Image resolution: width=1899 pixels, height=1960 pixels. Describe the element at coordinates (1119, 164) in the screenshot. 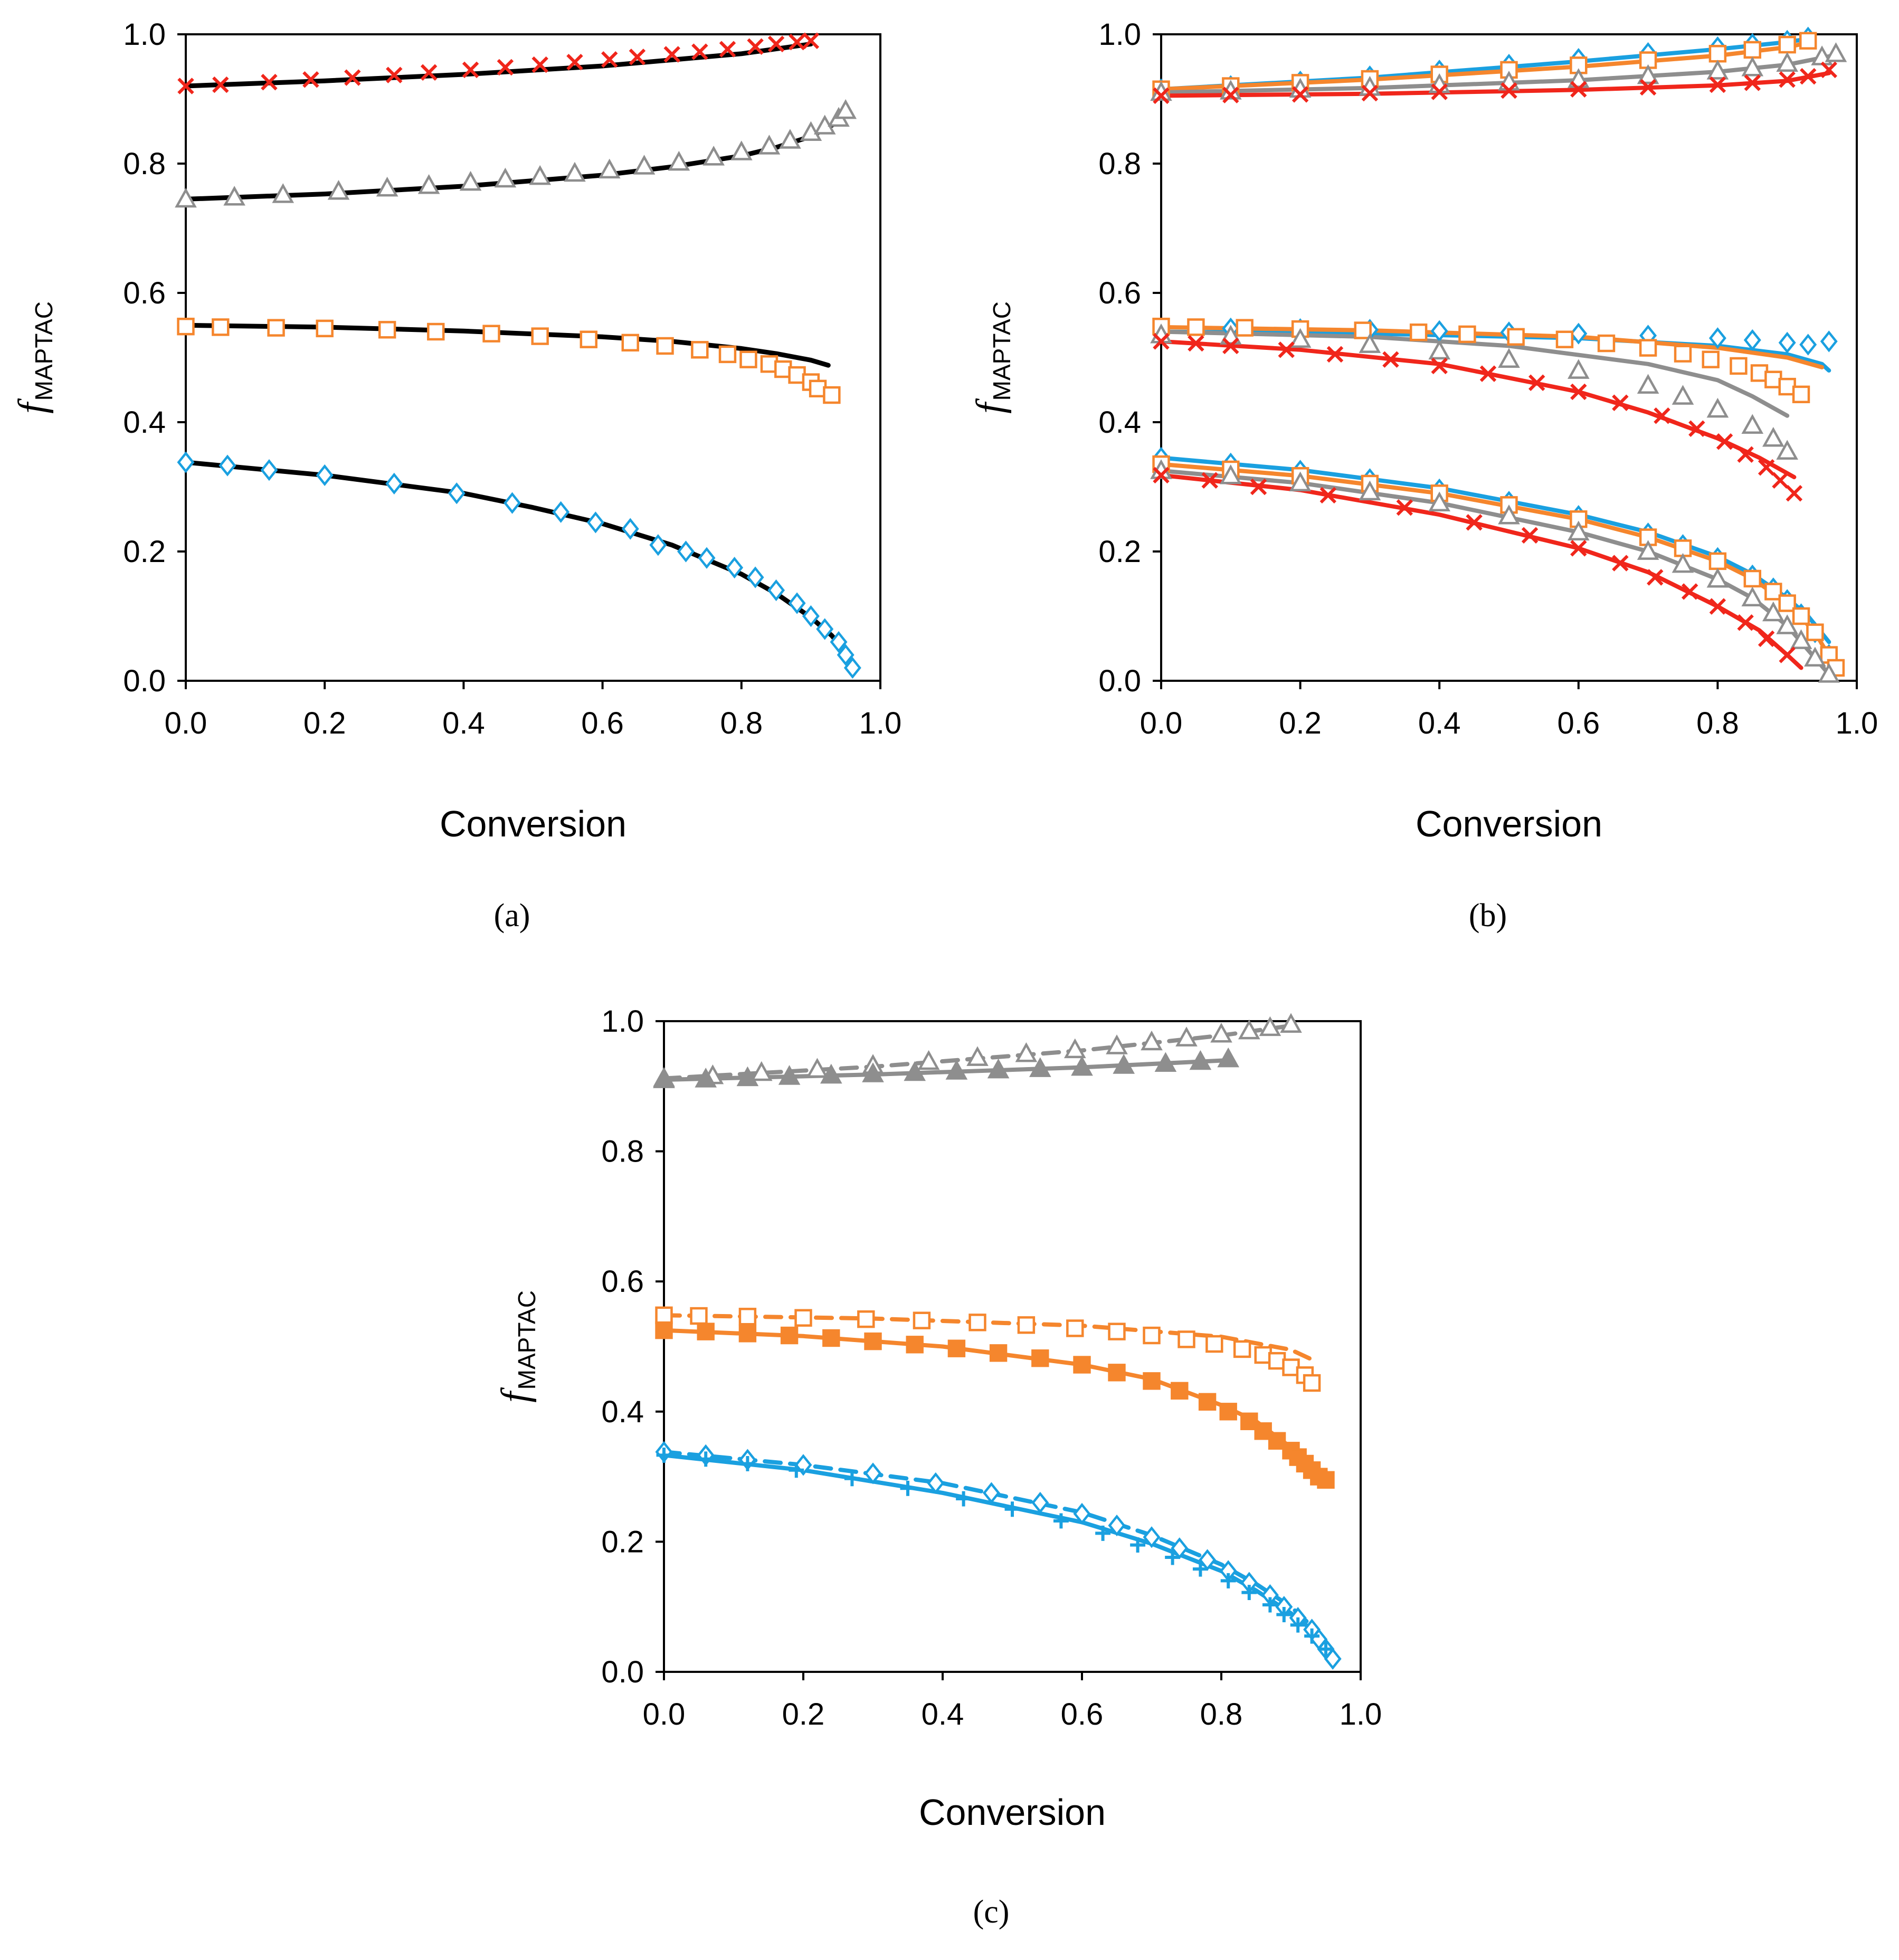

I see `y-tick-label: 0.8` at that location.